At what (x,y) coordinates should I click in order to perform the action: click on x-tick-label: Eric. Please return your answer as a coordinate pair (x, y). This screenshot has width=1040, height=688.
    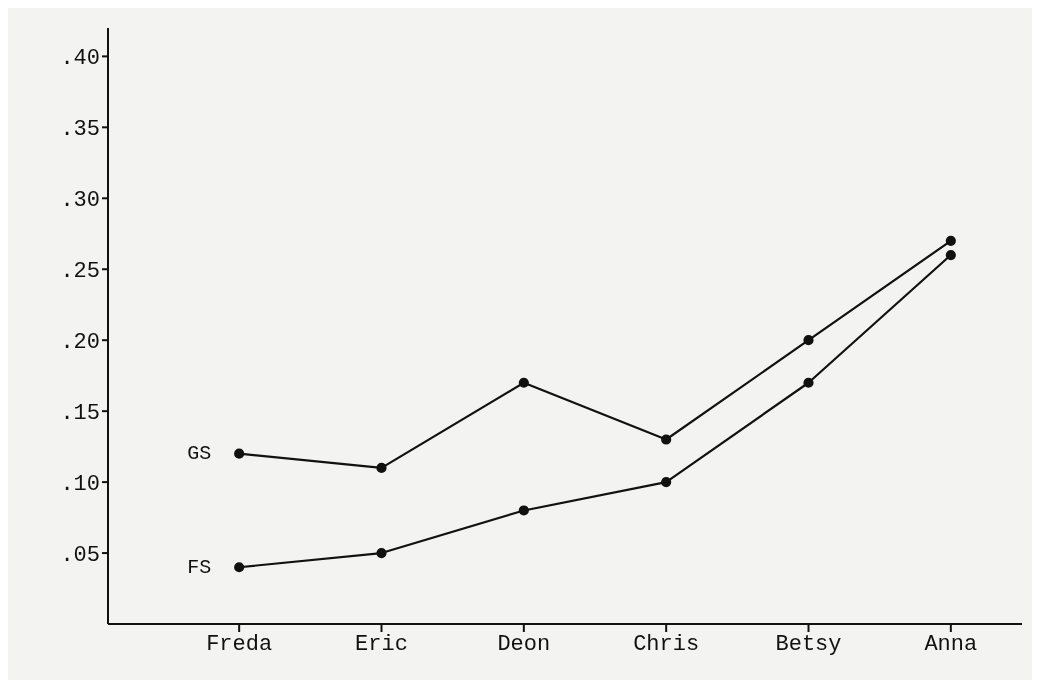
    Looking at the image, I should click on (381, 644).